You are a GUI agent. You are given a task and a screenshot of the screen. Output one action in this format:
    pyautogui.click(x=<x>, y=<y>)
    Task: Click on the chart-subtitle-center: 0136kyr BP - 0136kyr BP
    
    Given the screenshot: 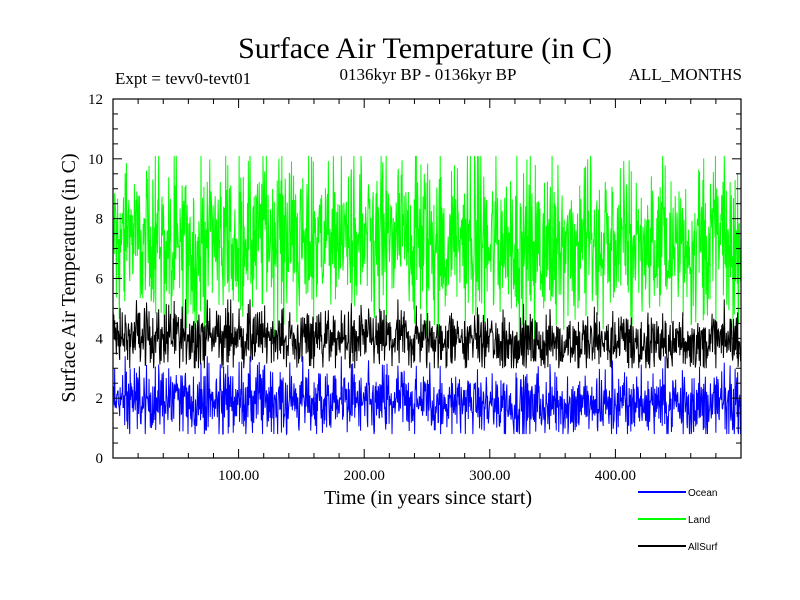 What is the action you would take?
    pyautogui.click(x=428, y=74)
    